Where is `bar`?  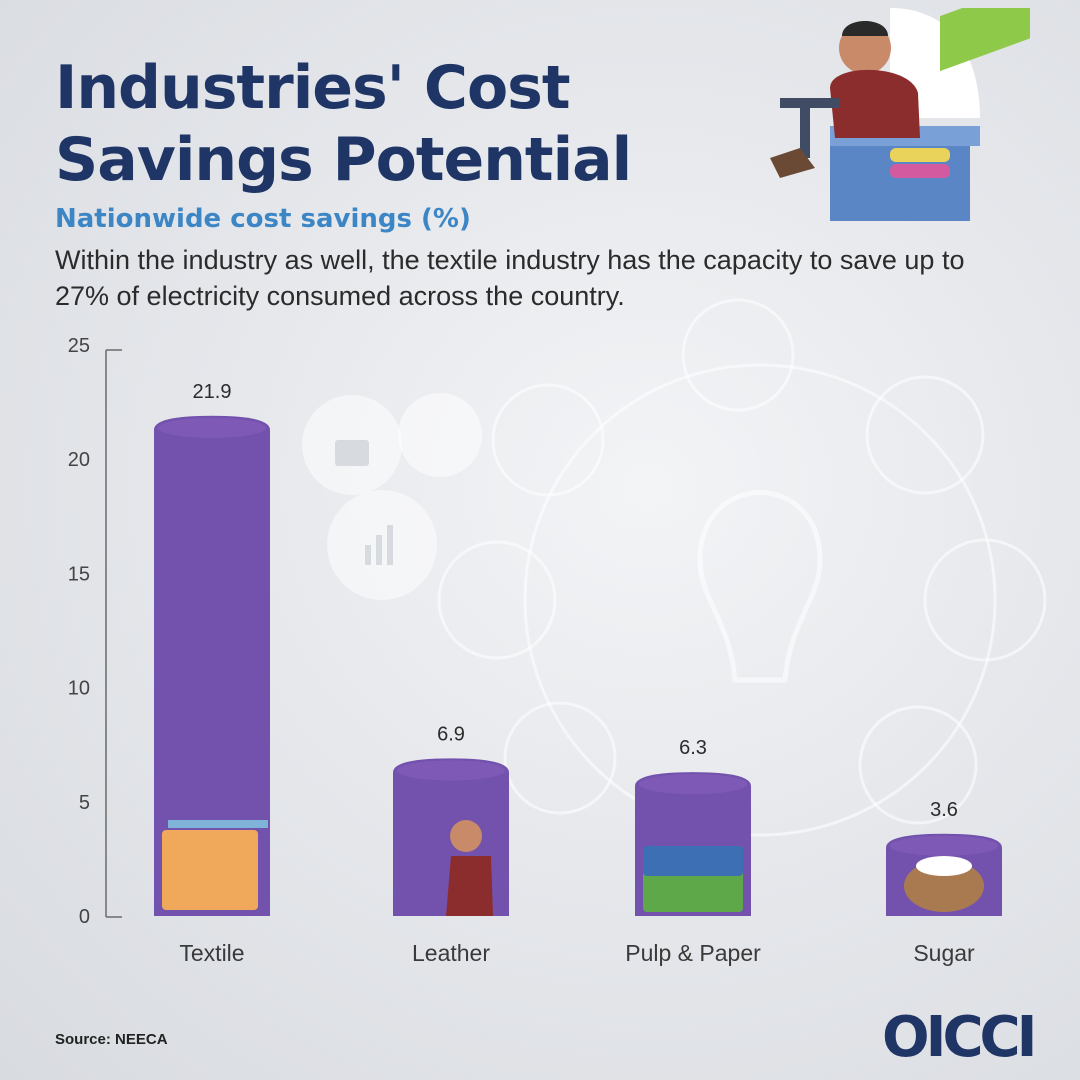
bar is located at coordinates (212, 665).